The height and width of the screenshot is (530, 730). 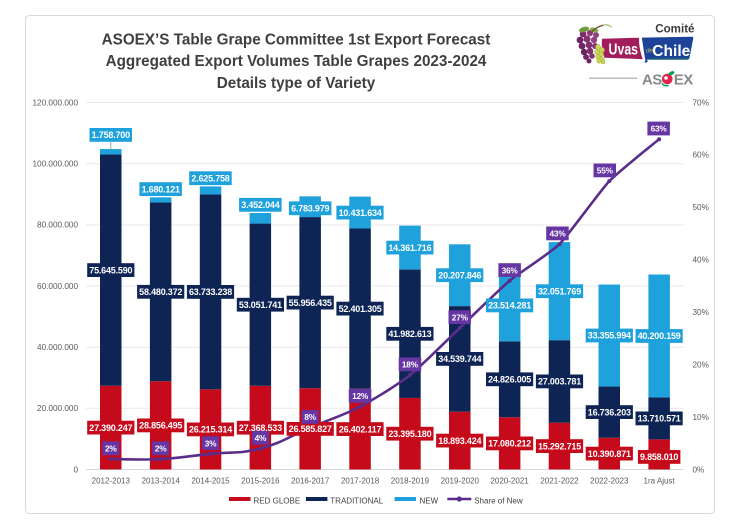 I want to click on svg-text: 2012-2013, so click(x=111, y=481).